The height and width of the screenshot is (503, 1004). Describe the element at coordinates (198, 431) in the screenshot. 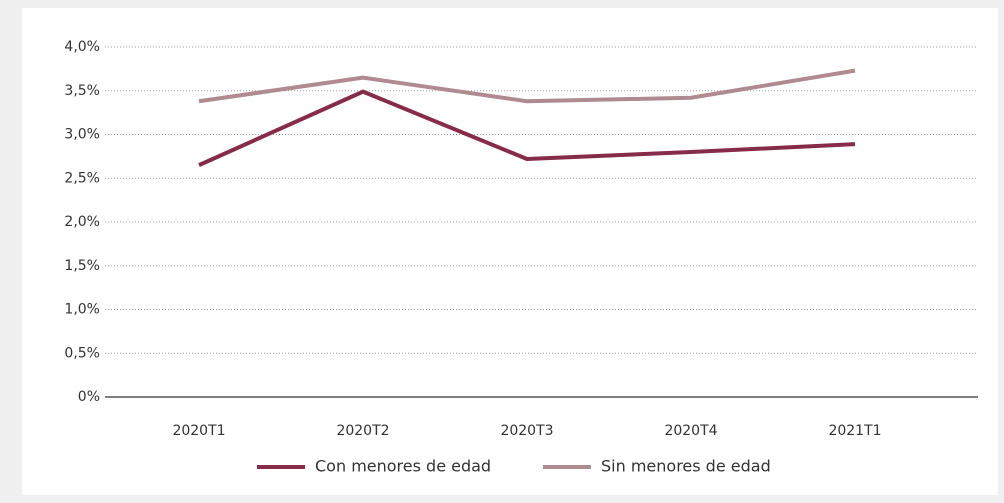

I see `x-tick-label: 2020T1` at that location.